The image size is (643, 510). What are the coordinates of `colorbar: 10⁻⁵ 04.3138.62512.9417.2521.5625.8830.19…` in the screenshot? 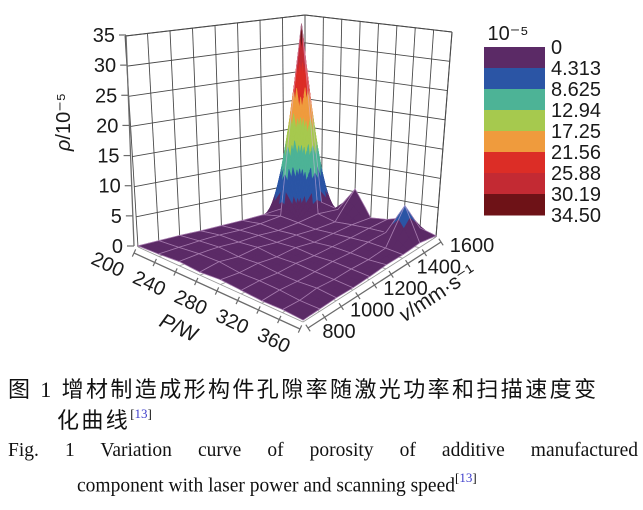 It's located at (542, 125).